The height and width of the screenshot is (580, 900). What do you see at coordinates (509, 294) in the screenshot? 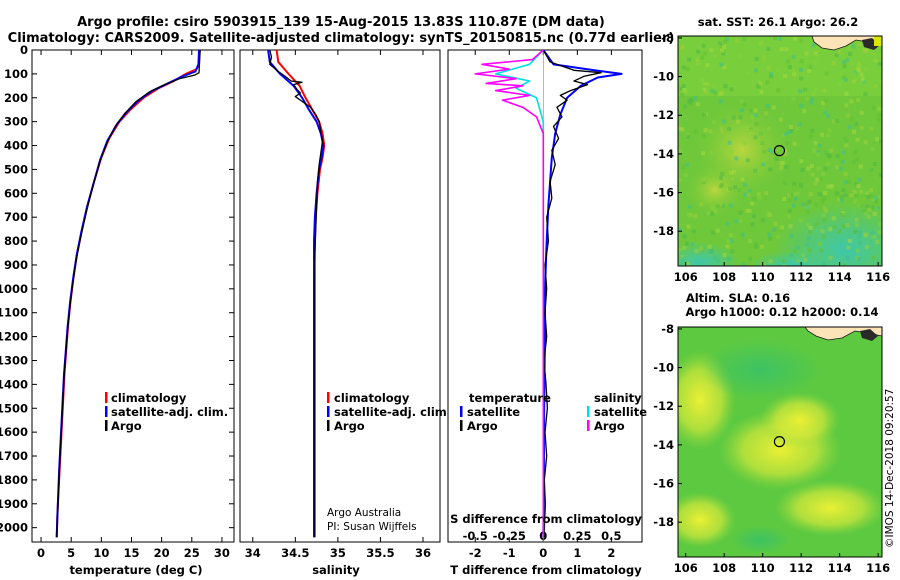
I see `s-argo-diff-line` at bounding box center [509, 294].